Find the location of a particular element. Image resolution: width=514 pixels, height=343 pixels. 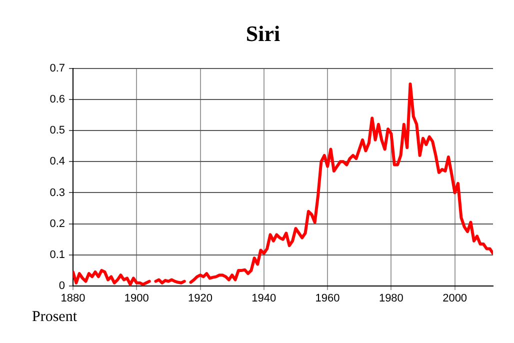

x-tick-label: 2000 is located at coordinates (455, 298).